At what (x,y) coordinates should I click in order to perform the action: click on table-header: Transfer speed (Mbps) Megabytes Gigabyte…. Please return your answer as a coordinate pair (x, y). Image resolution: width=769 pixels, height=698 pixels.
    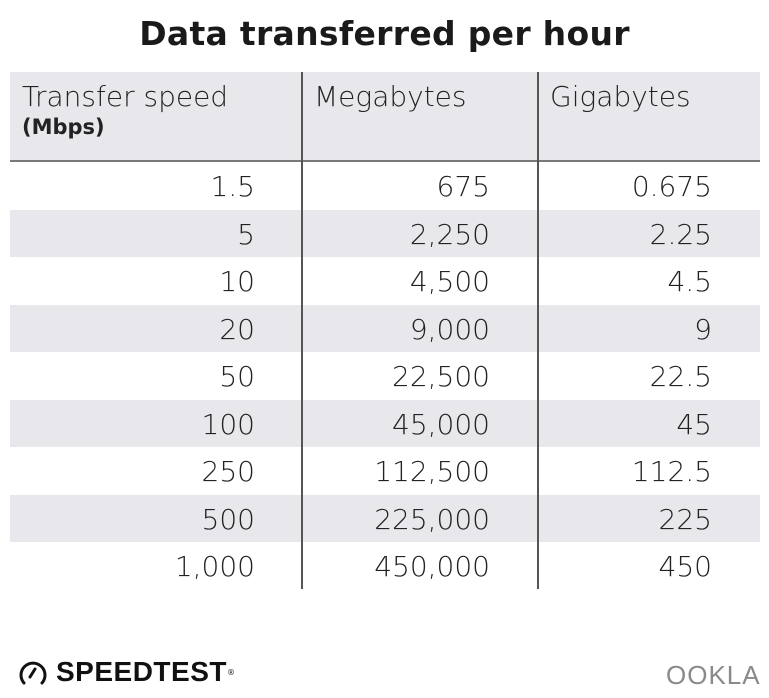
    Looking at the image, I should click on (385, 117).